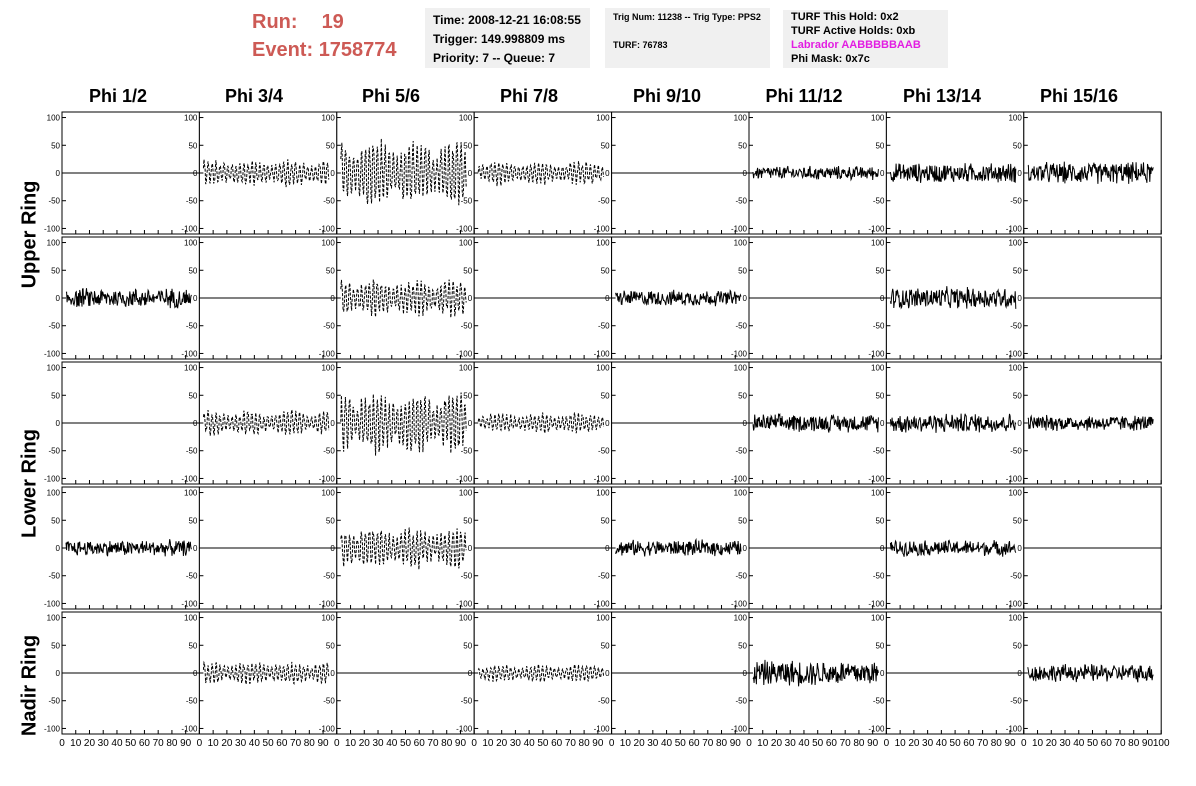 This screenshot has width=1196, height=786. I want to click on panel-r1-c5-ytick-label: 0, so click(607, 173).